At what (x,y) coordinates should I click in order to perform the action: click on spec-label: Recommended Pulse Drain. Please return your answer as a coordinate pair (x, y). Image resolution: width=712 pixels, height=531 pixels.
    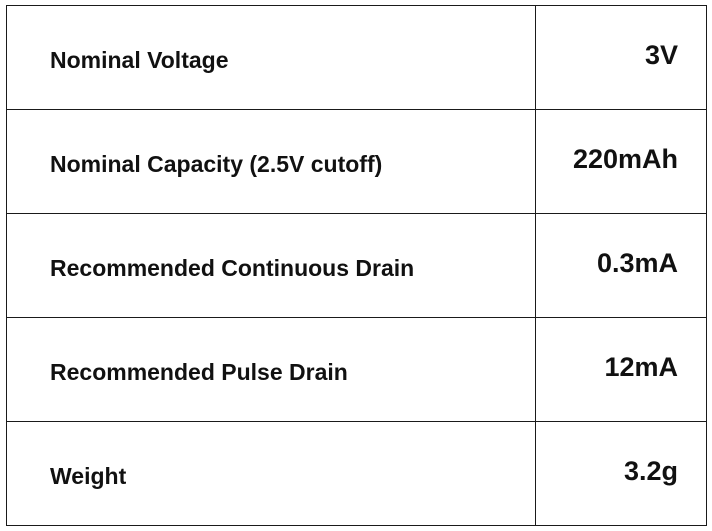
    Looking at the image, I should click on (199, 372).